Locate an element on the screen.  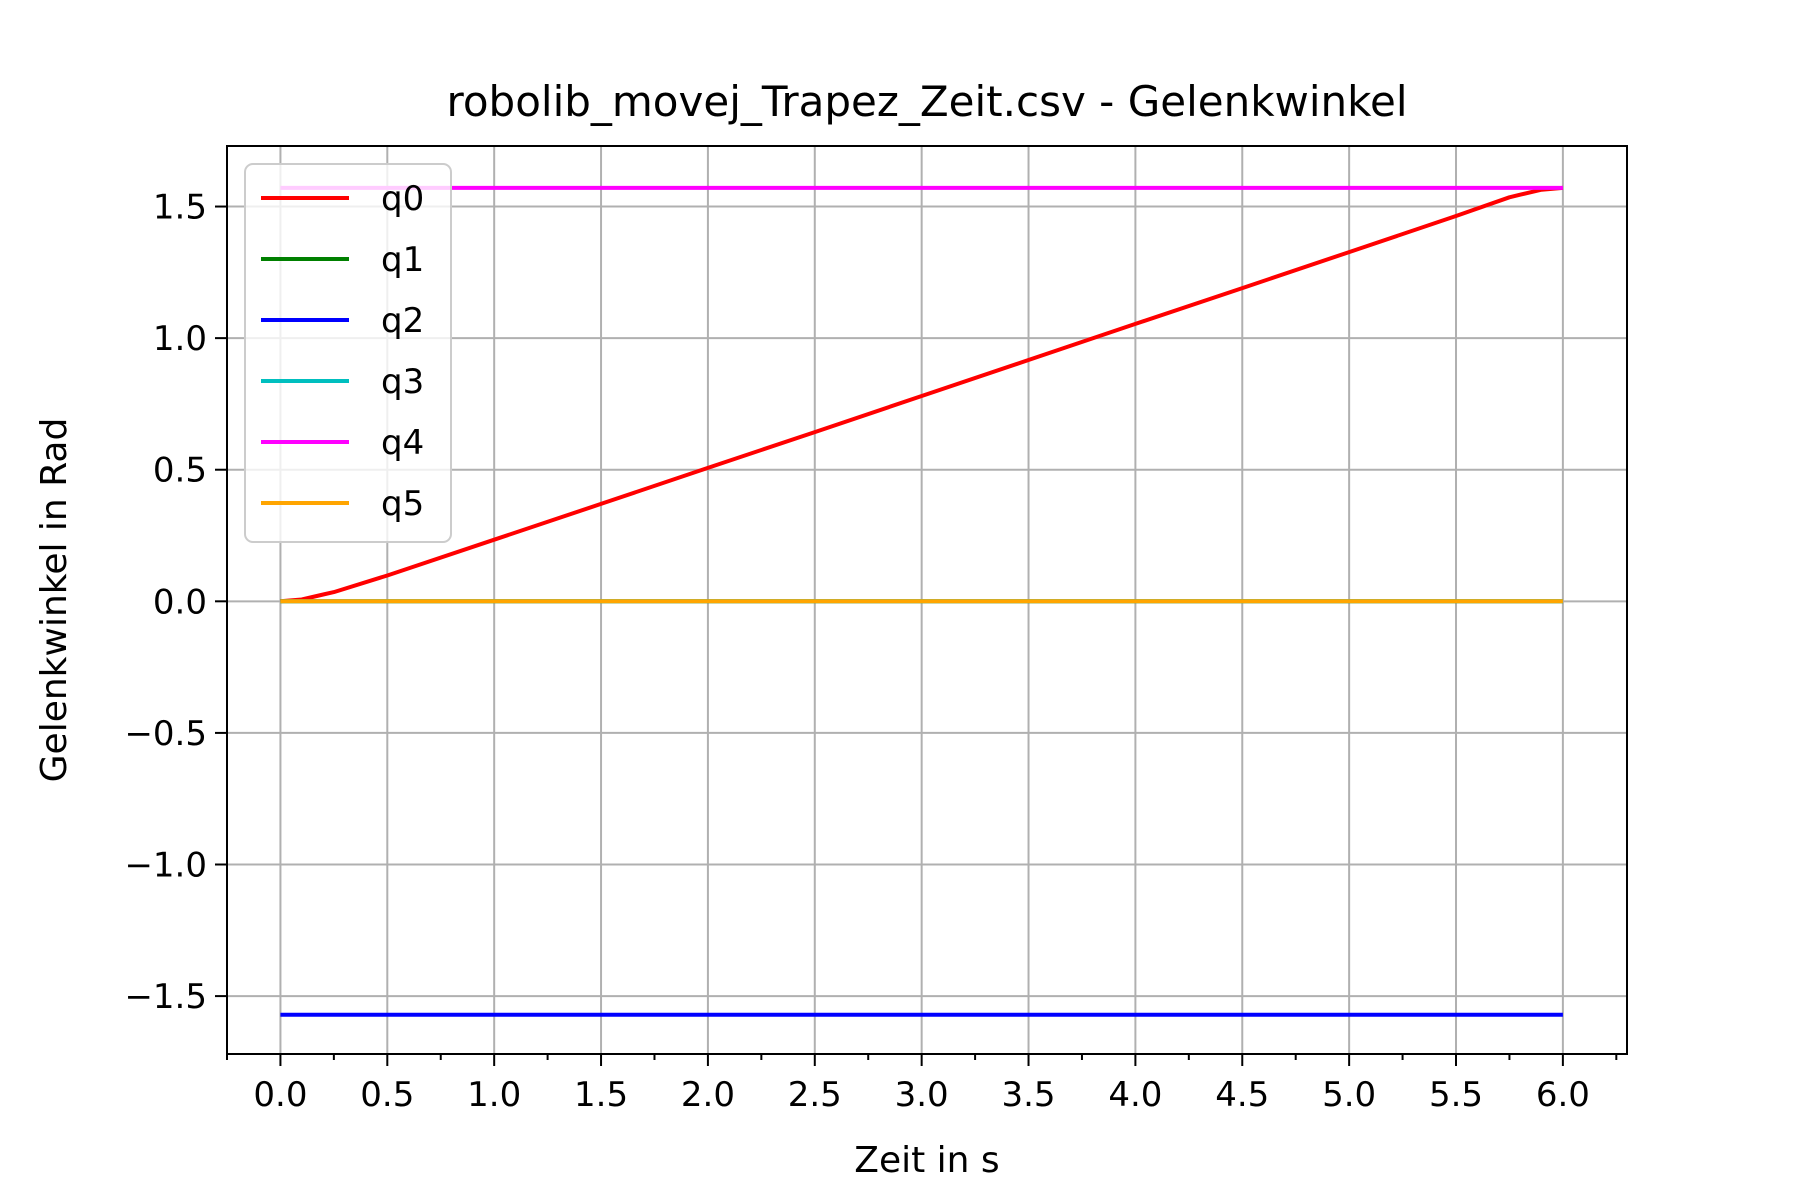
x-axis-label: Zeit in s is located at coordinates (926, 1160).